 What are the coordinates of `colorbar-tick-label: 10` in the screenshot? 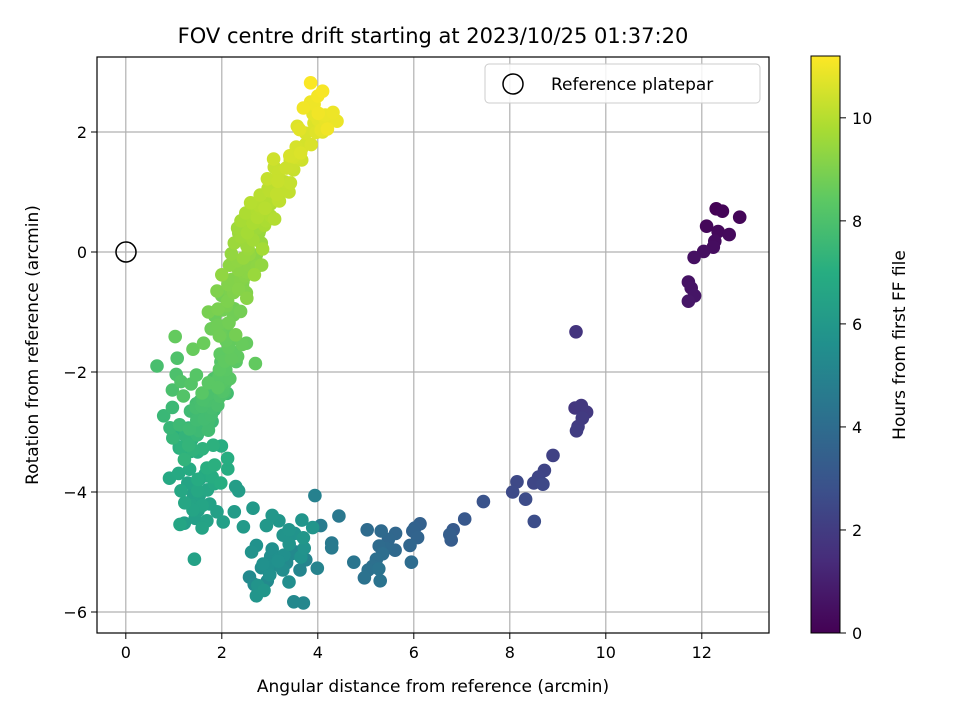 It's located at (862, 118).